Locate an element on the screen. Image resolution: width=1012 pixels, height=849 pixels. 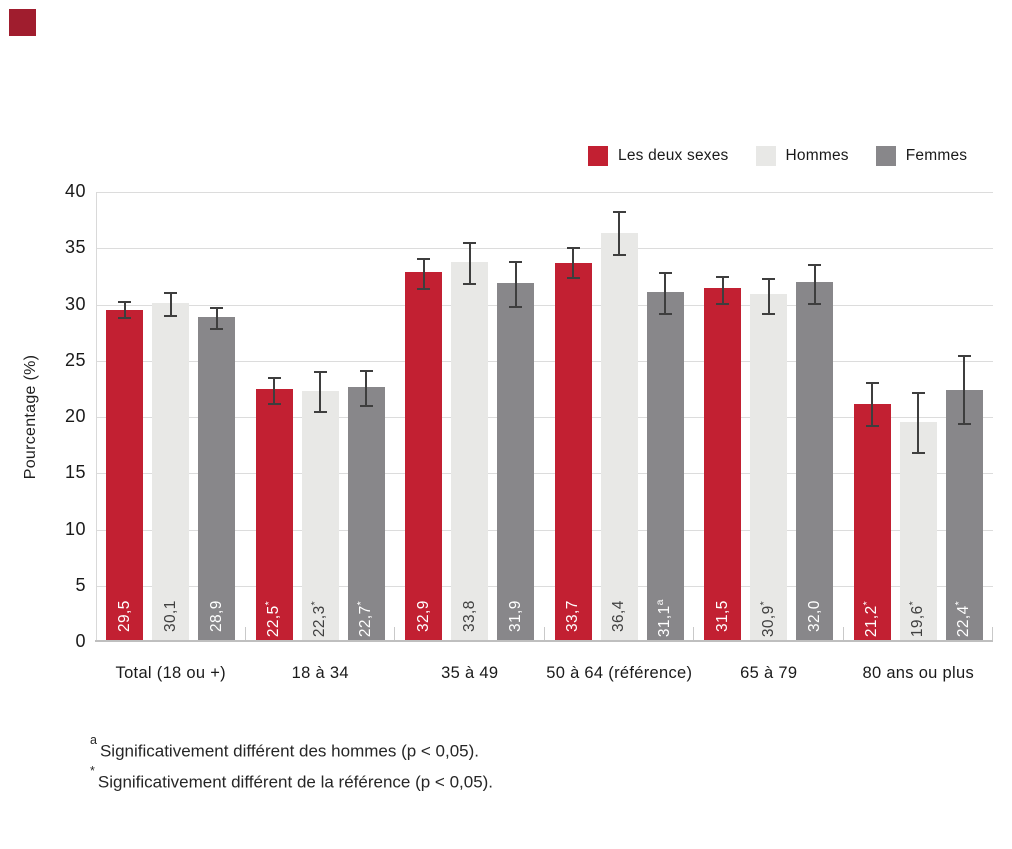
x-axis-category-label: 50 à 64 (référence) is located at coordinates (619, 673).